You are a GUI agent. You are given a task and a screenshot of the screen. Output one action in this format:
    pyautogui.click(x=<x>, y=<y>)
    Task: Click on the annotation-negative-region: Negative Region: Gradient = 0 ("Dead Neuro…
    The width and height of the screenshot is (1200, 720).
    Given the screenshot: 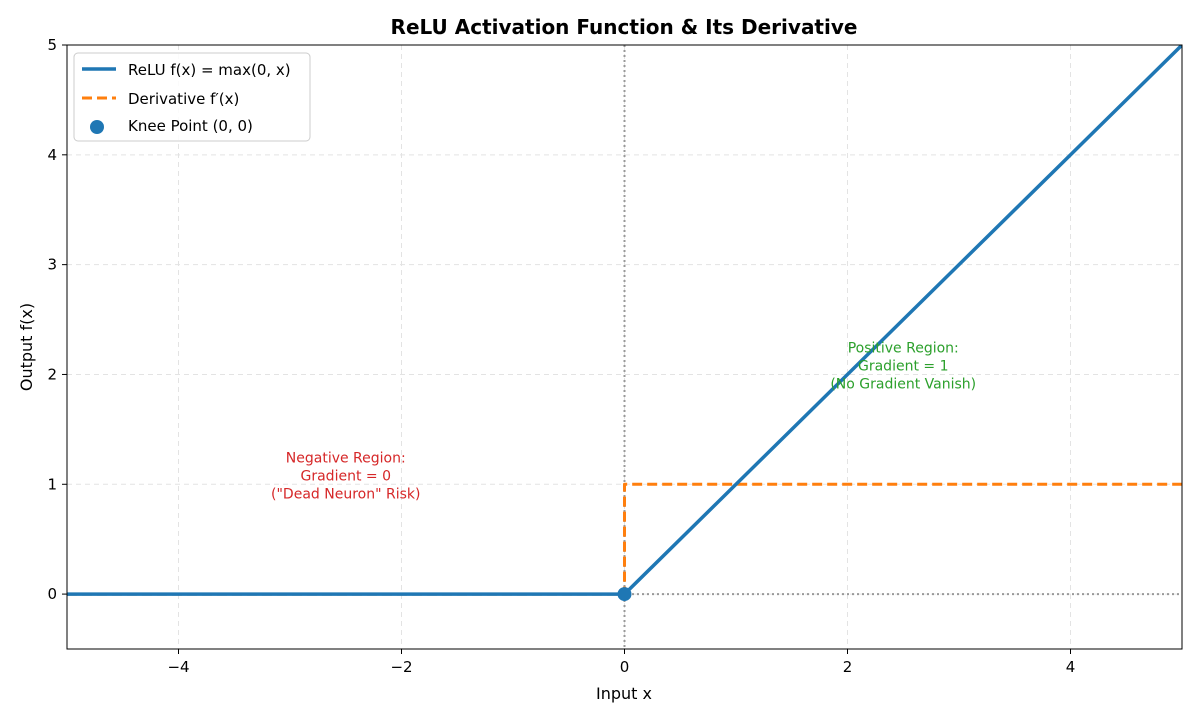 What is the action you would take?
    pyautogui.click(x=345, y=476)
    